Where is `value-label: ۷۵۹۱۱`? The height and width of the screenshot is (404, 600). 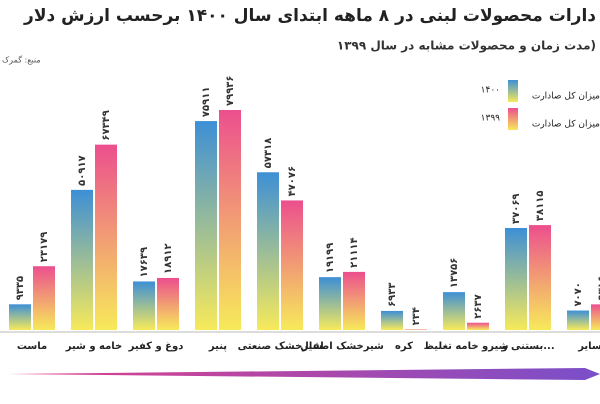 value-label: ۷۵۹۱۱ is located at coordinates (206, 102).